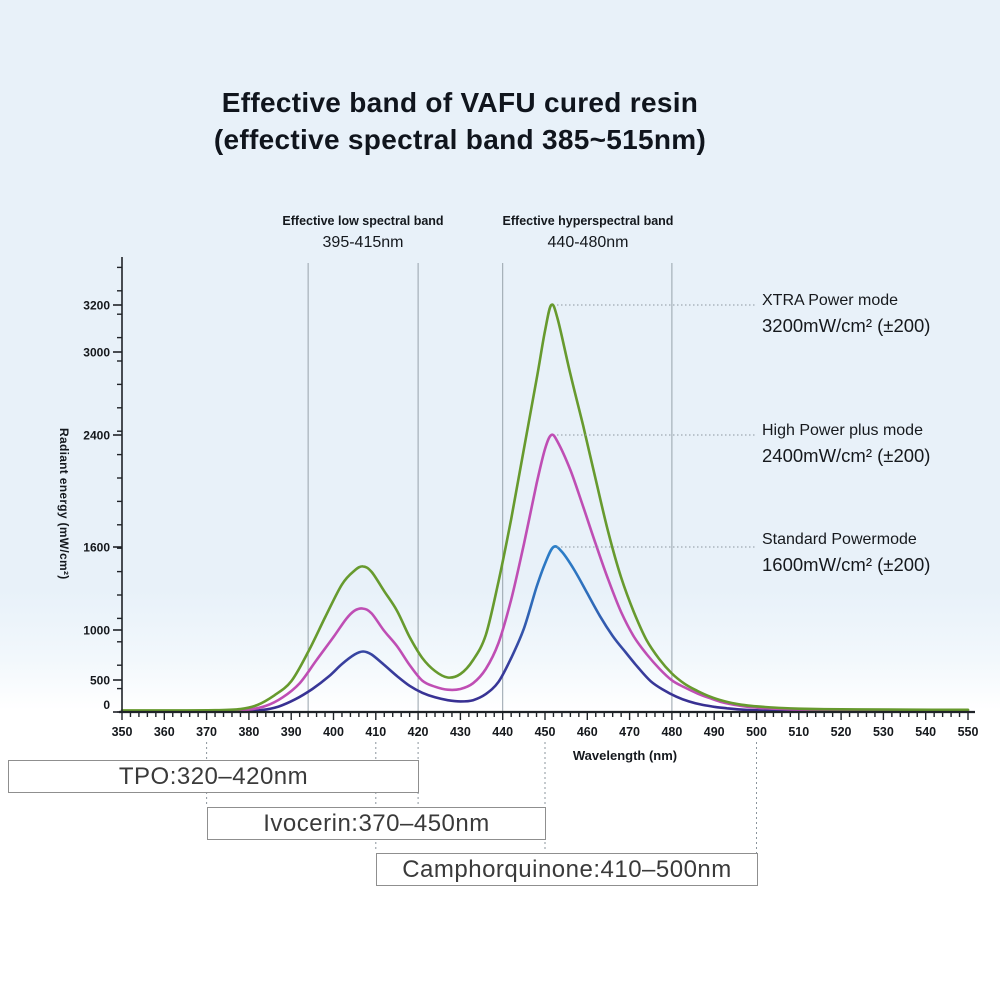 The height and width of the screenshot is (1000, 1000). I want to click on x-tick-label: 470, so click(629, 732).